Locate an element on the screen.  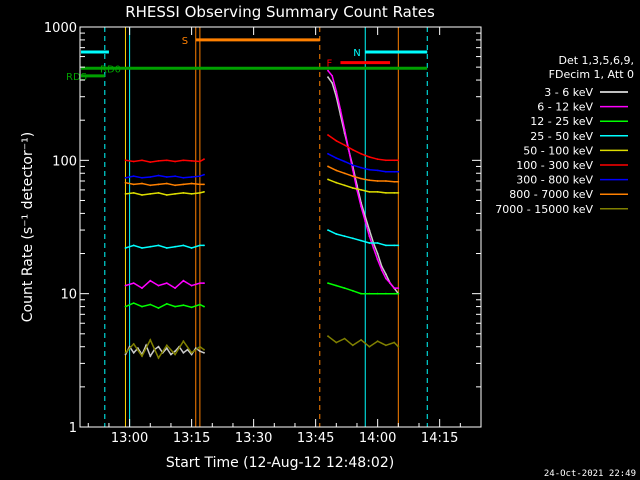
legend-label-6: 300 - 800 keV is located at coordinates (554, 180).